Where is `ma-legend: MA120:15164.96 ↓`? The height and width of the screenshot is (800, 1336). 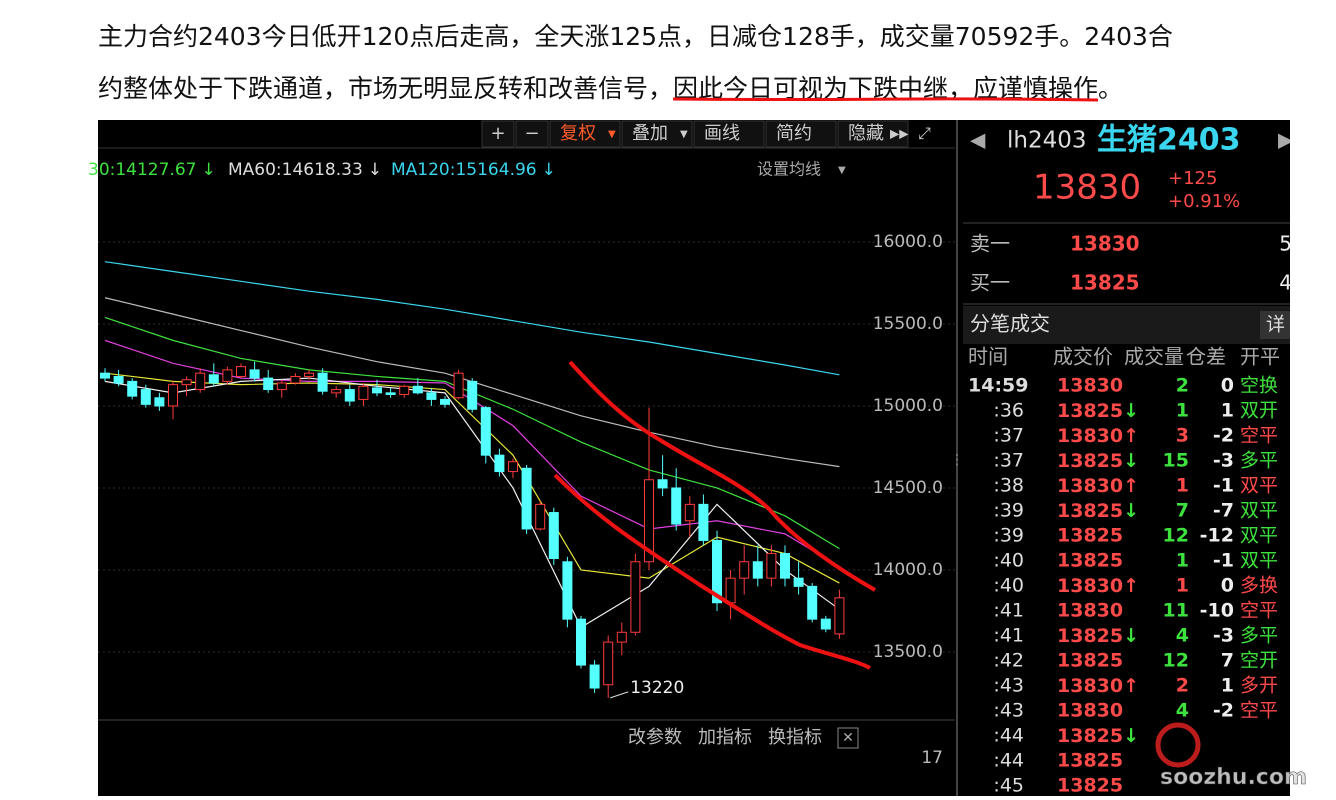 ma-legend: MA120:15164.96 ↓ is located at coordinates (473, 170).